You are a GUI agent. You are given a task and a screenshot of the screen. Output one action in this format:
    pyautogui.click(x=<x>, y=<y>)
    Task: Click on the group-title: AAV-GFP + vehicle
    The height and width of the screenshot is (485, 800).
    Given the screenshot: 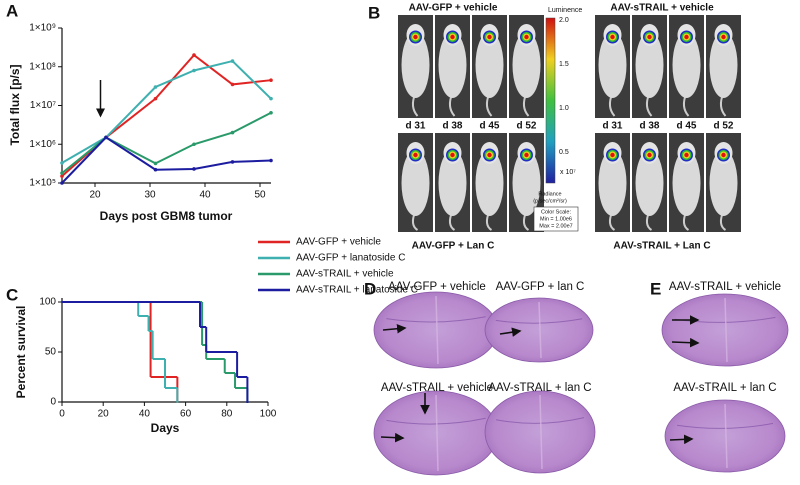 What is the action you would take?
    pyautogui.click(x=453, y=8)
    